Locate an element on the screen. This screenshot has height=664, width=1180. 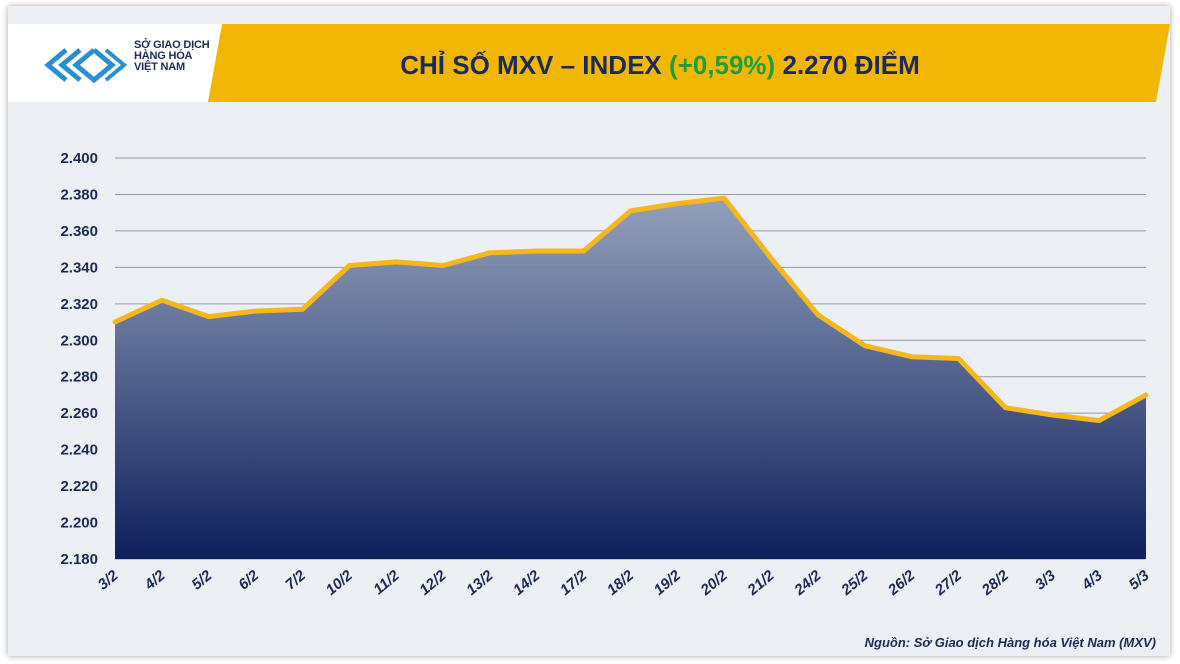
logo-line-1: SỞ GIAO DỊCH is located at coordinates (172, 45).